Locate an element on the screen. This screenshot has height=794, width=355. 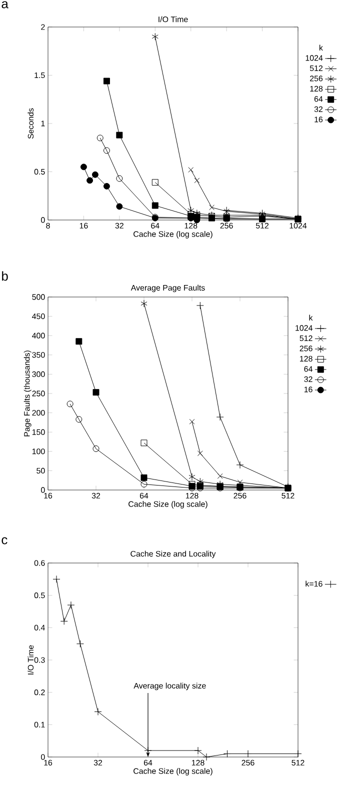
text: a is located at coordinates (5, 4).